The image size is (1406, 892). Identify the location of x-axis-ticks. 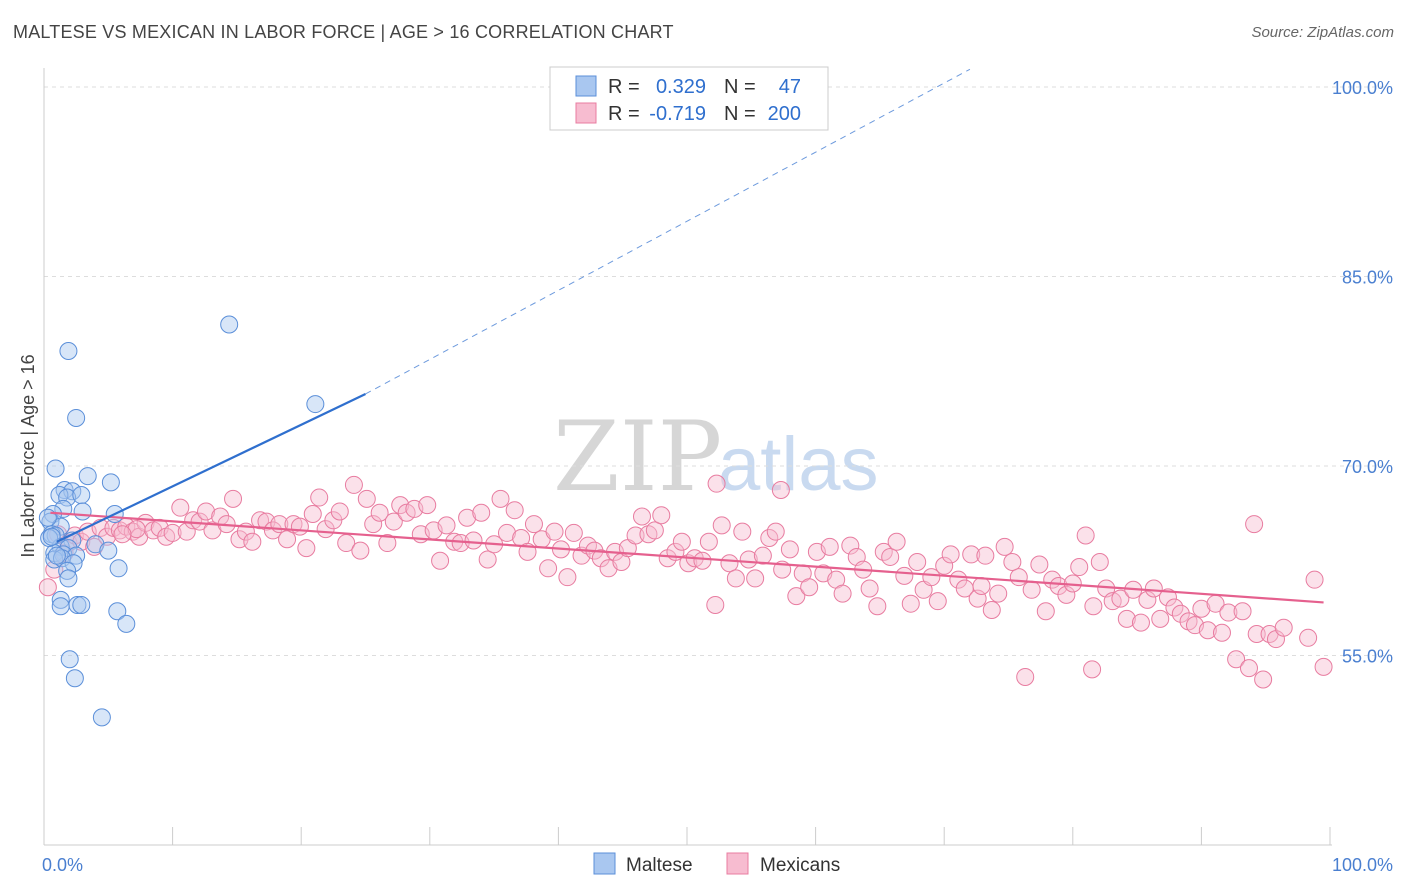
(751, 836).